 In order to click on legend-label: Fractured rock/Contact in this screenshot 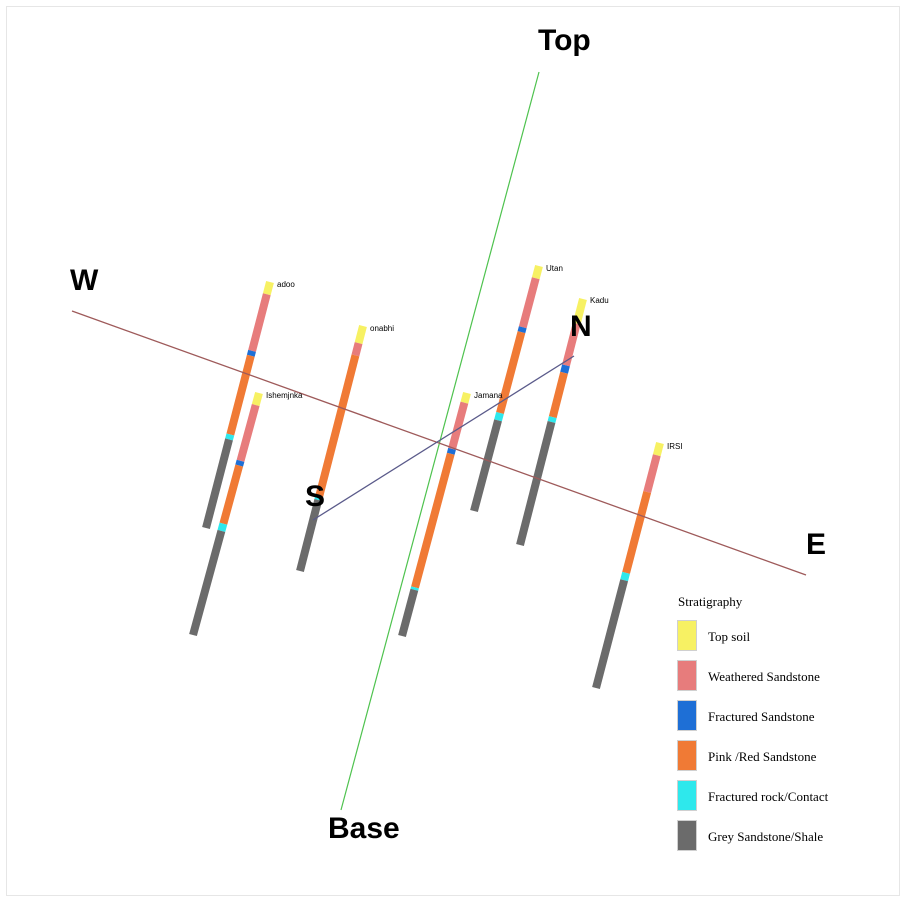, I will do `click(768, 796)`.